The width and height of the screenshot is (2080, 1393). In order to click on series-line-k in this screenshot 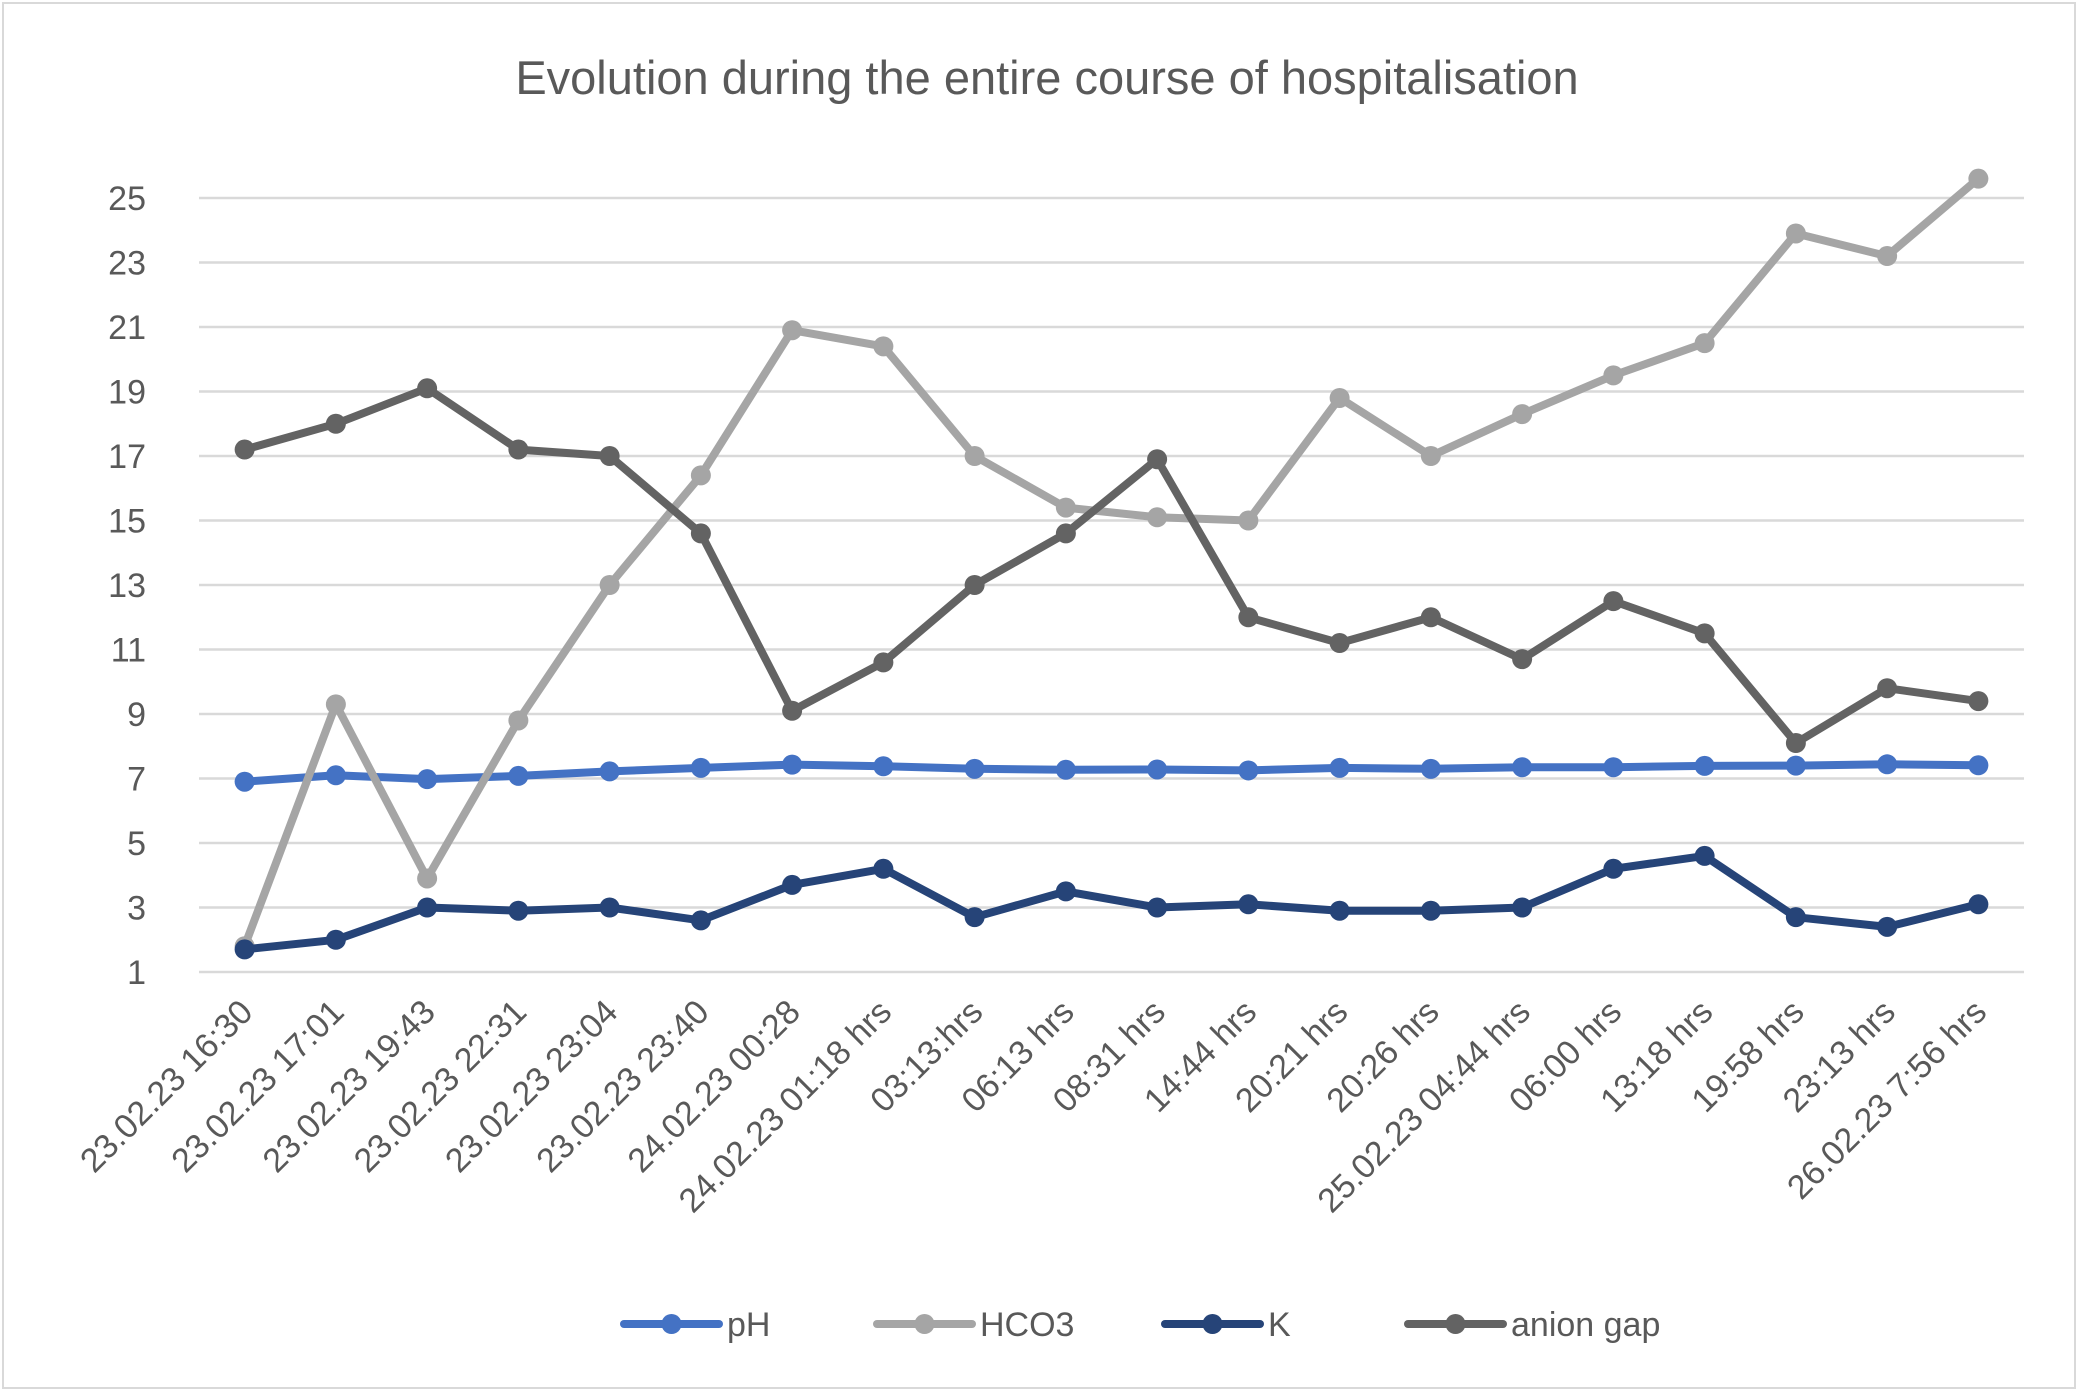, I will do `click(1111, 902)`.